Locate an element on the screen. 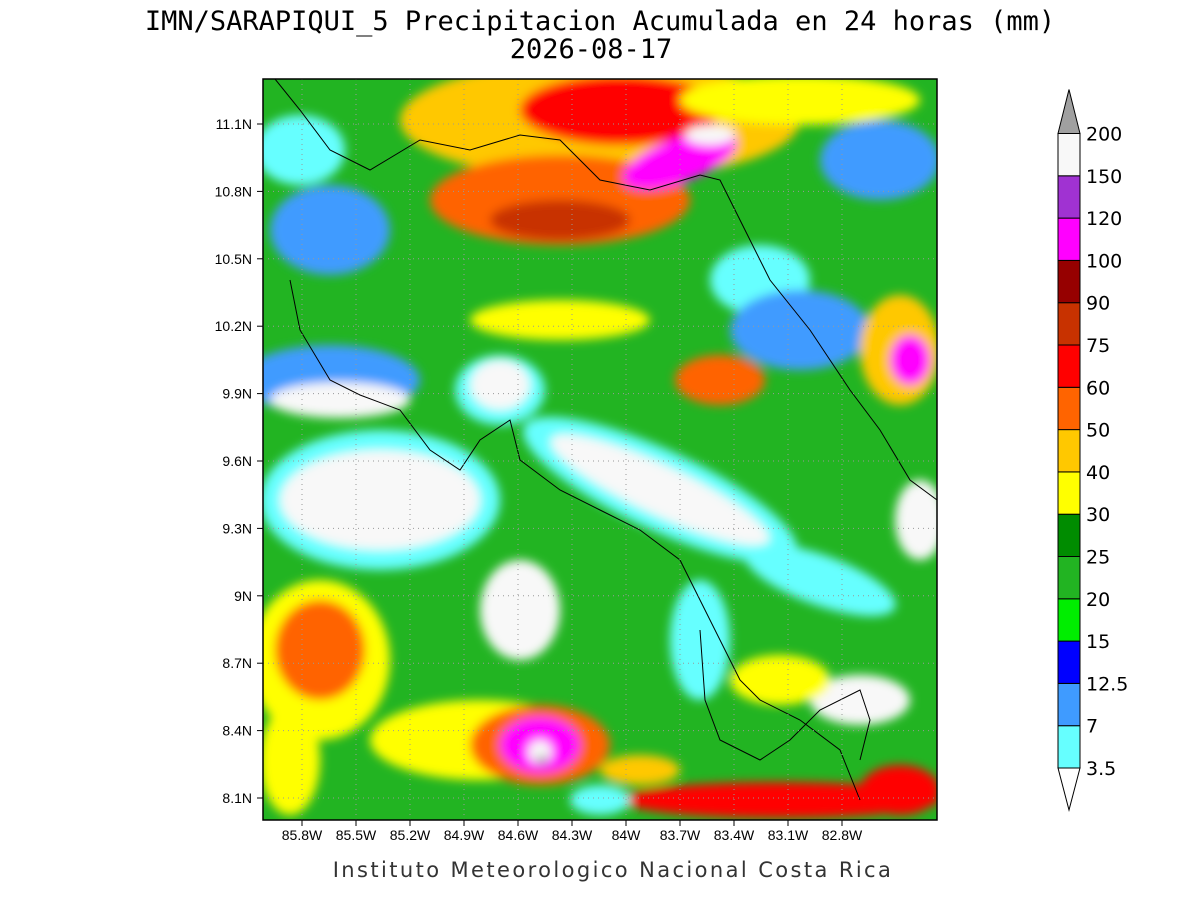 This screenshot has width=1200, height=904. colorbar-label: 3.5 is located at coordinates (1101, 769).